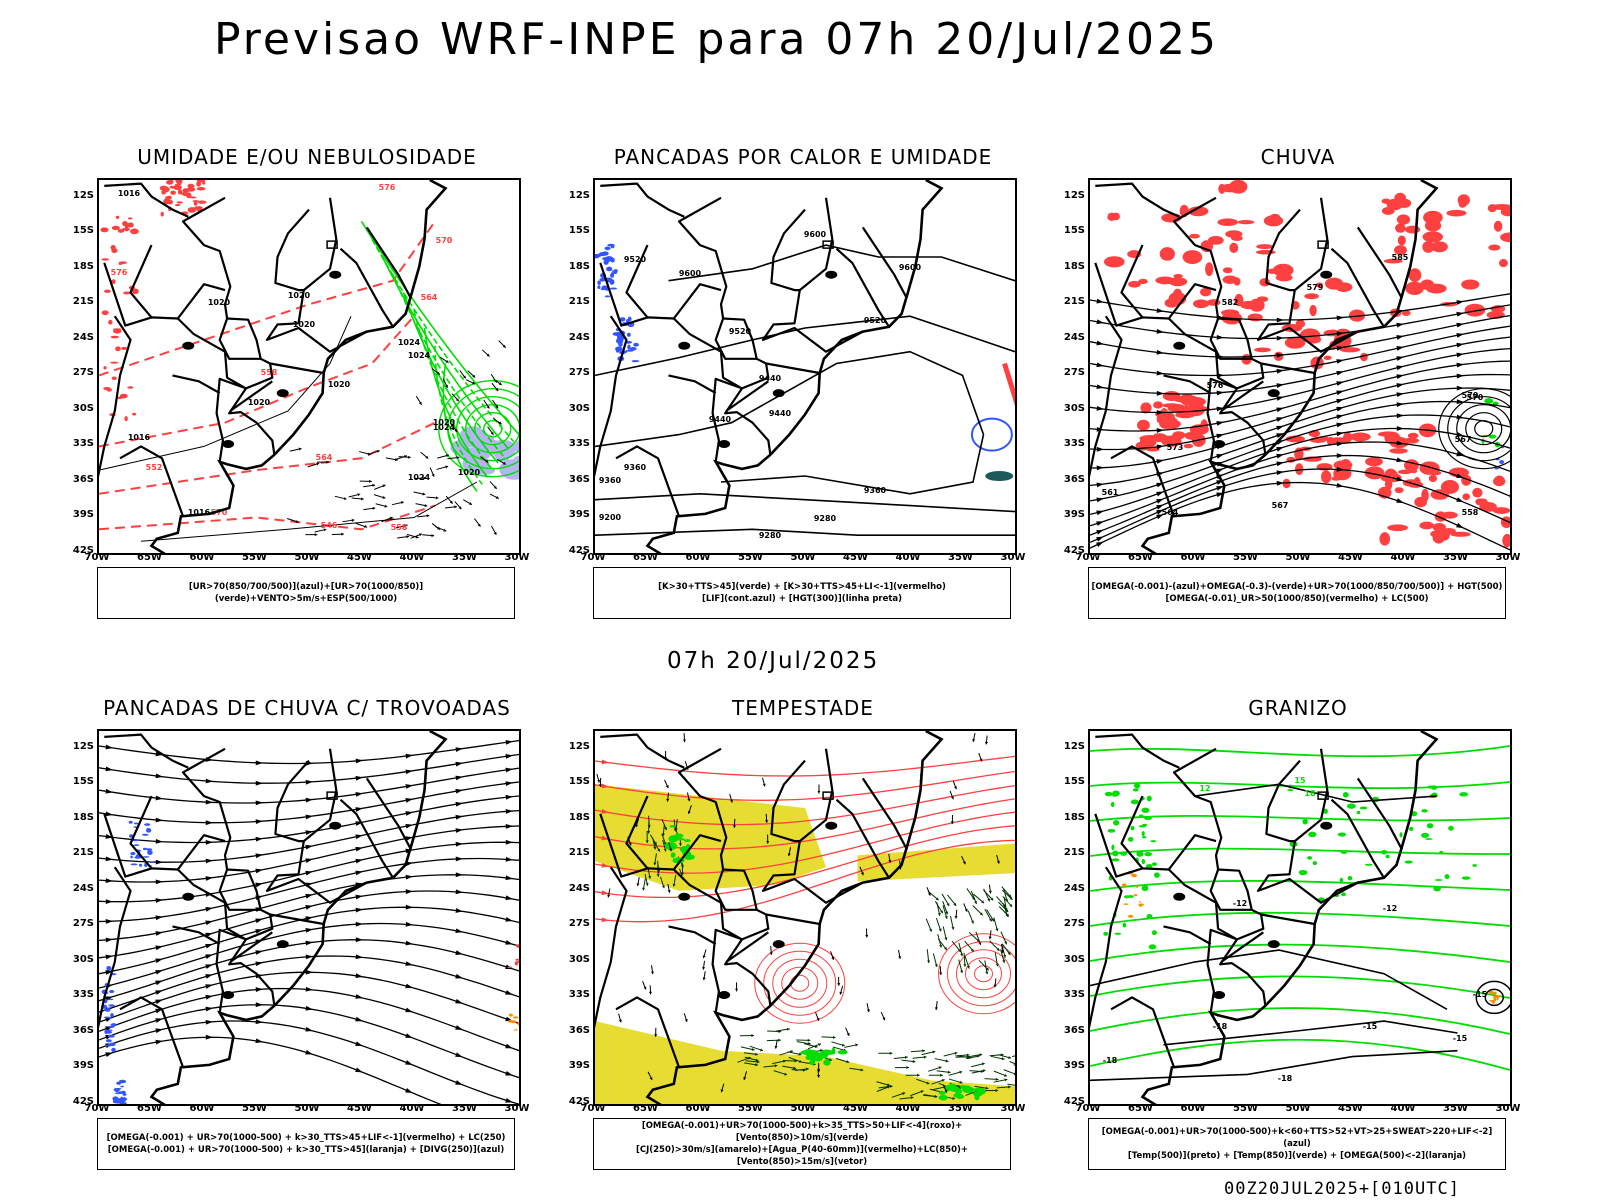 This screenshot has height=1200, width=1600. Describe the element at coordinates (309, 917) in the screenshot. I see `map-thunderstorm-showers` at that location.